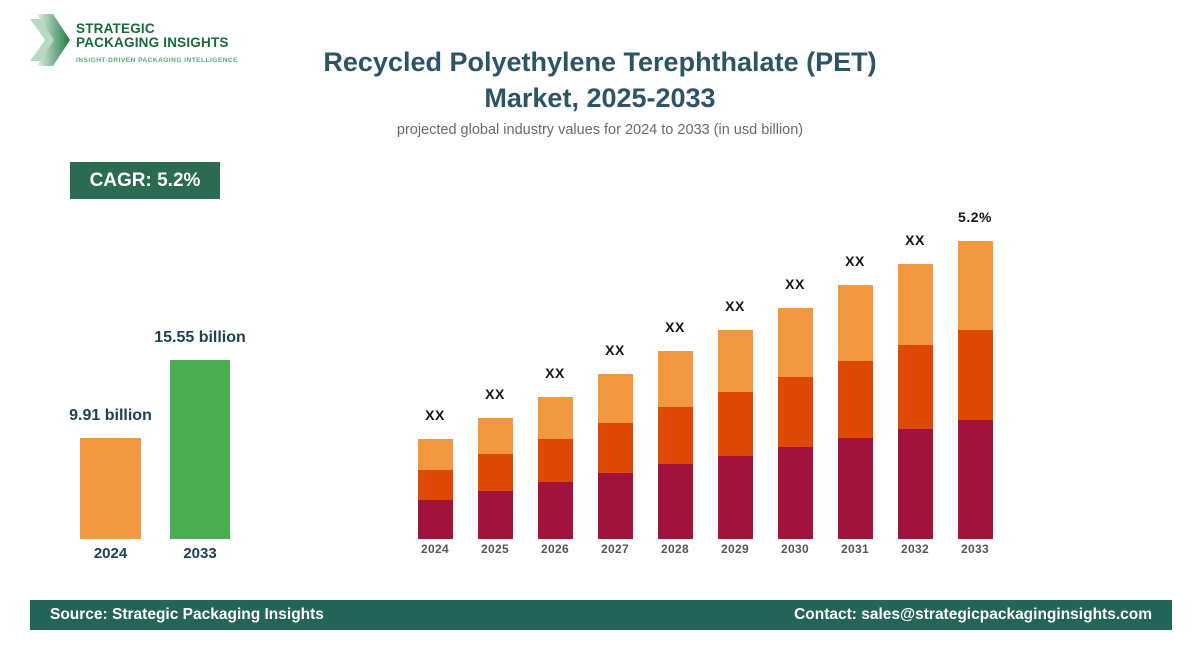 This screenshot has height=650, width=1200. I want to click on summary-bar-2033, so click(200, 449).